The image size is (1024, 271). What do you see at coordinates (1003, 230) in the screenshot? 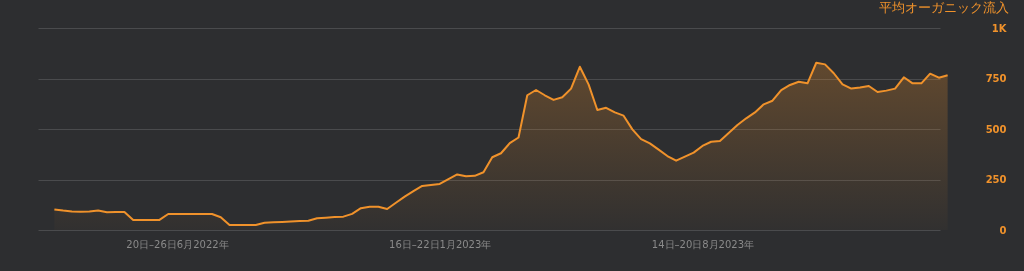
I see `y-tick-label: 0` at bounding box center [1003, 230].